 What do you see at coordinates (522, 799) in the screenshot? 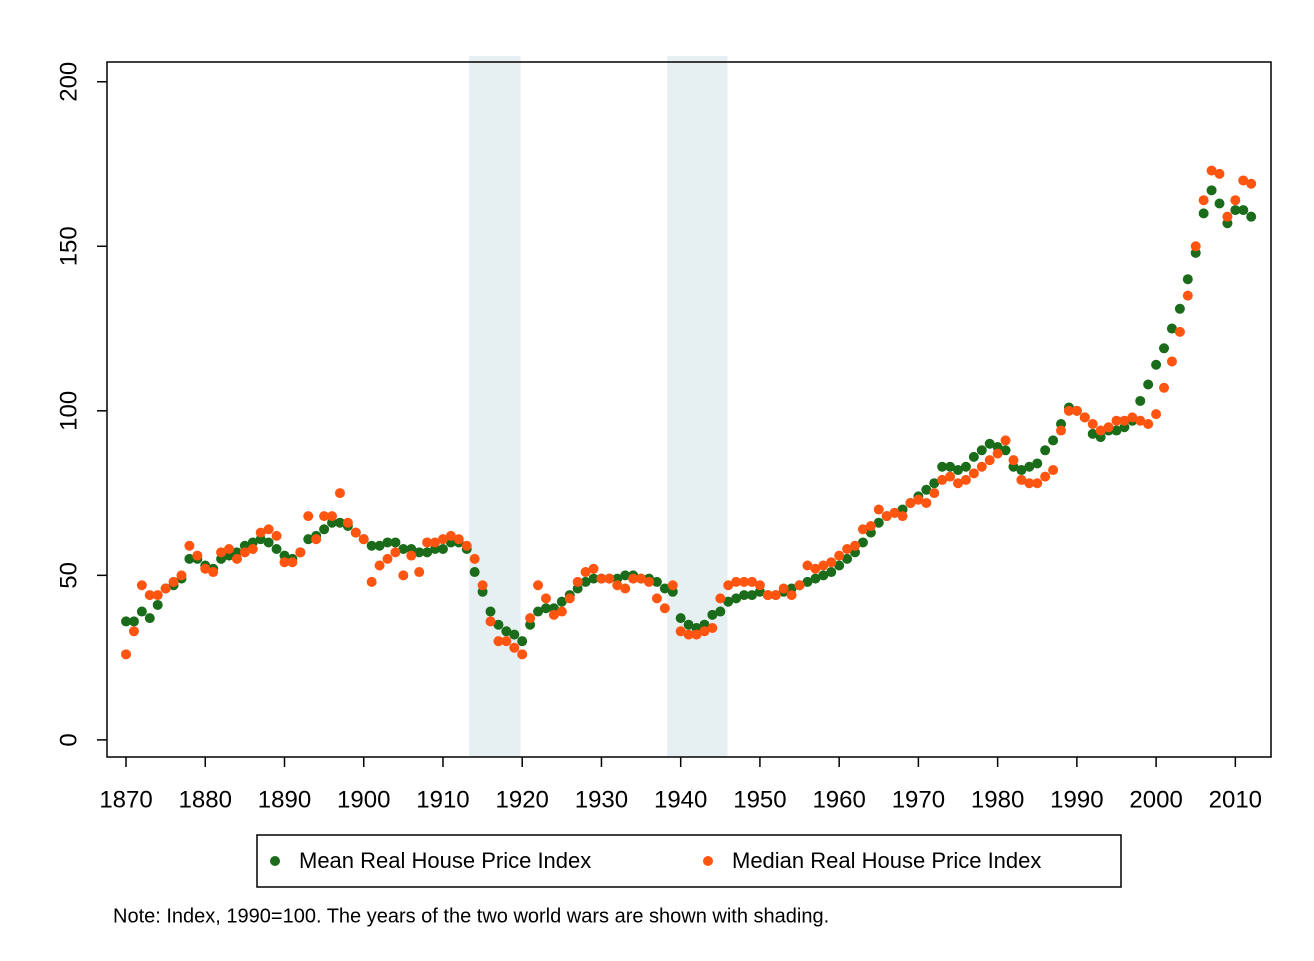
I see `x-tick-label: 1920` at bounding box center [522, 799].